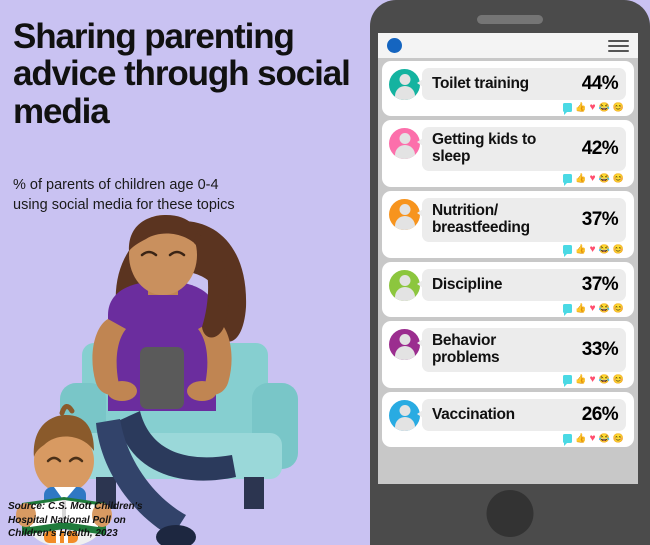 This screenshot has height=545, width=650. Describe the element at coordinates (467, 284) in the screenshot. I see `topic-label: Discipline` at that location.